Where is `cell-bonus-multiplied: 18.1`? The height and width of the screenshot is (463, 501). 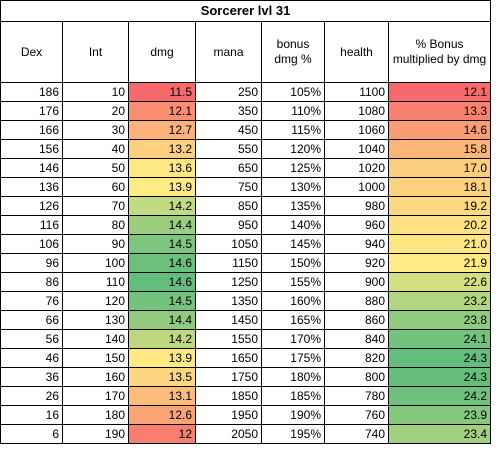 cell-bonus-multiplied: 18.1 is located at coordinates (439, 187).